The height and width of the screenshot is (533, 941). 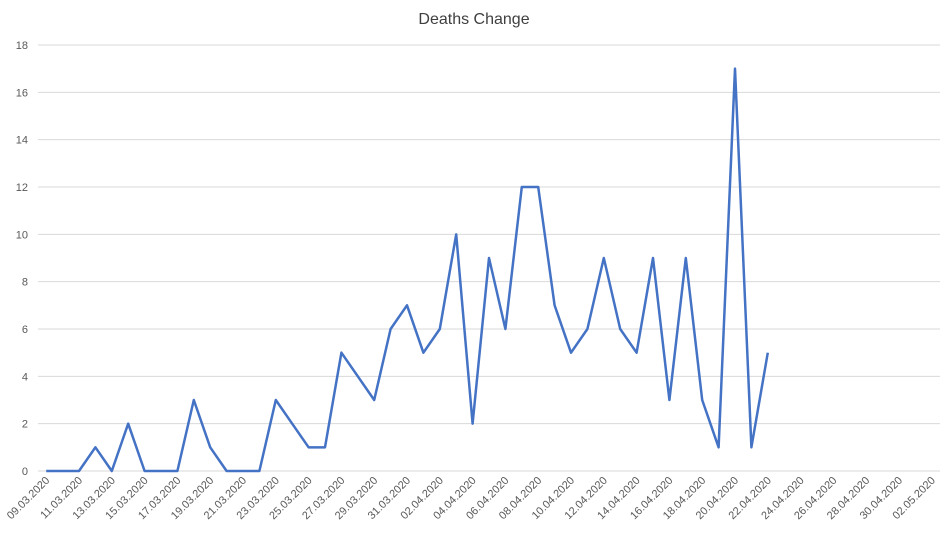 What do you see at coordinates (22, 46) in the screenshot?
I see `y-tick-label: 18` at bounding box center [22, 46].